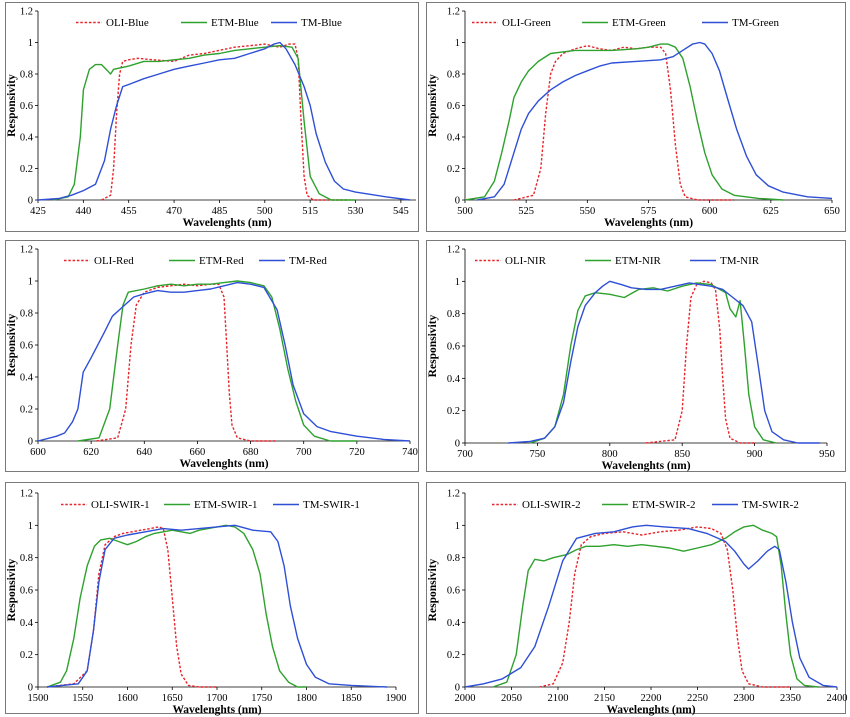  Describe the element at coordinates (304, 452) in the screenshot. I see `x-tick-label: 700` at that location.